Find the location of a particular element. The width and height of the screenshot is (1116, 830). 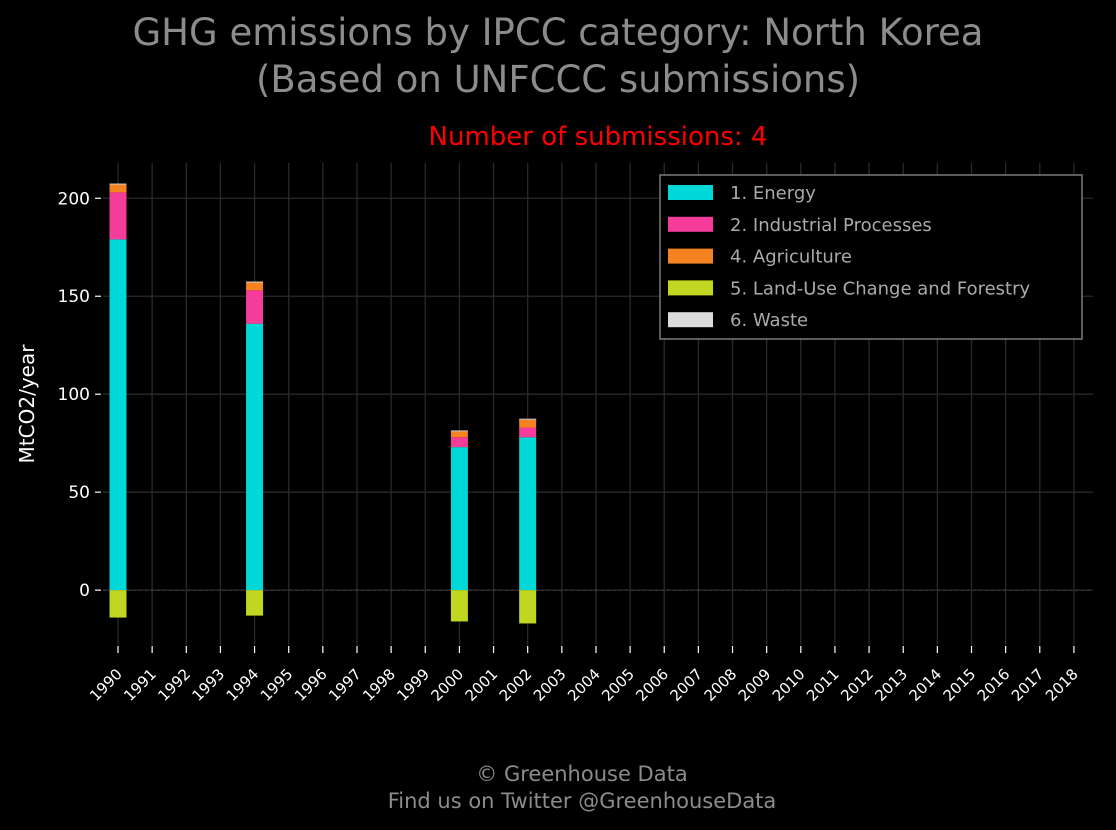

footer-twitter: Find us on Twitter @GreenhouseData is located at coordinates (582, 801).